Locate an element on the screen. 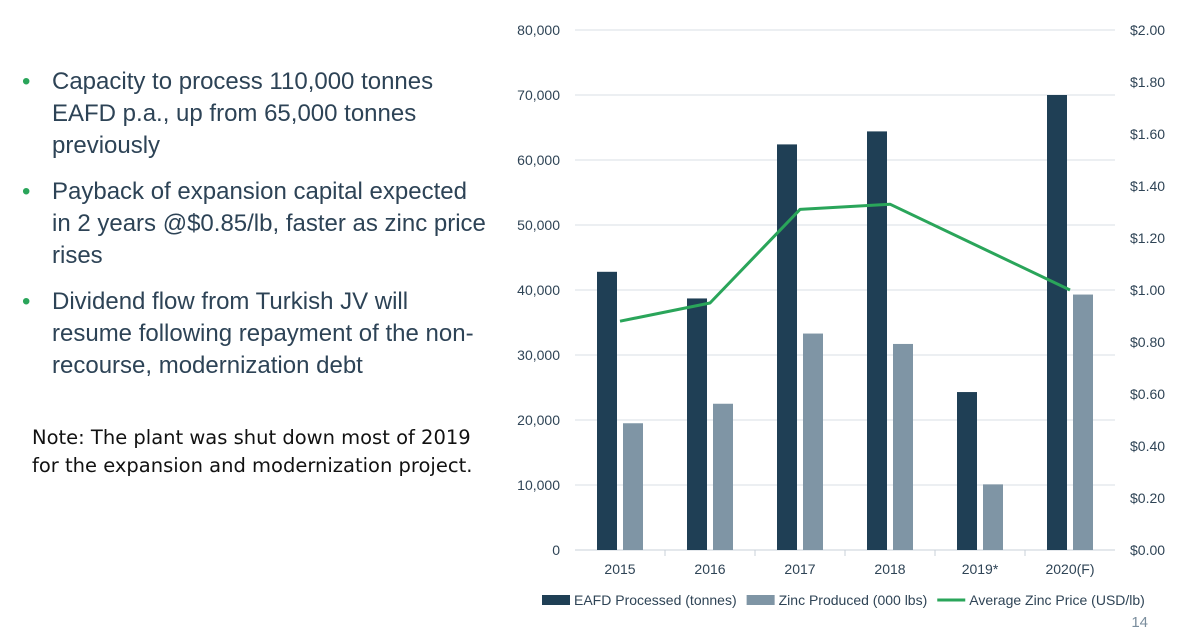 Image resolution: width=1200 pixels, height=641 pixels. y-right-tick-label: $0.80 is located at coordinates (1147, 342).